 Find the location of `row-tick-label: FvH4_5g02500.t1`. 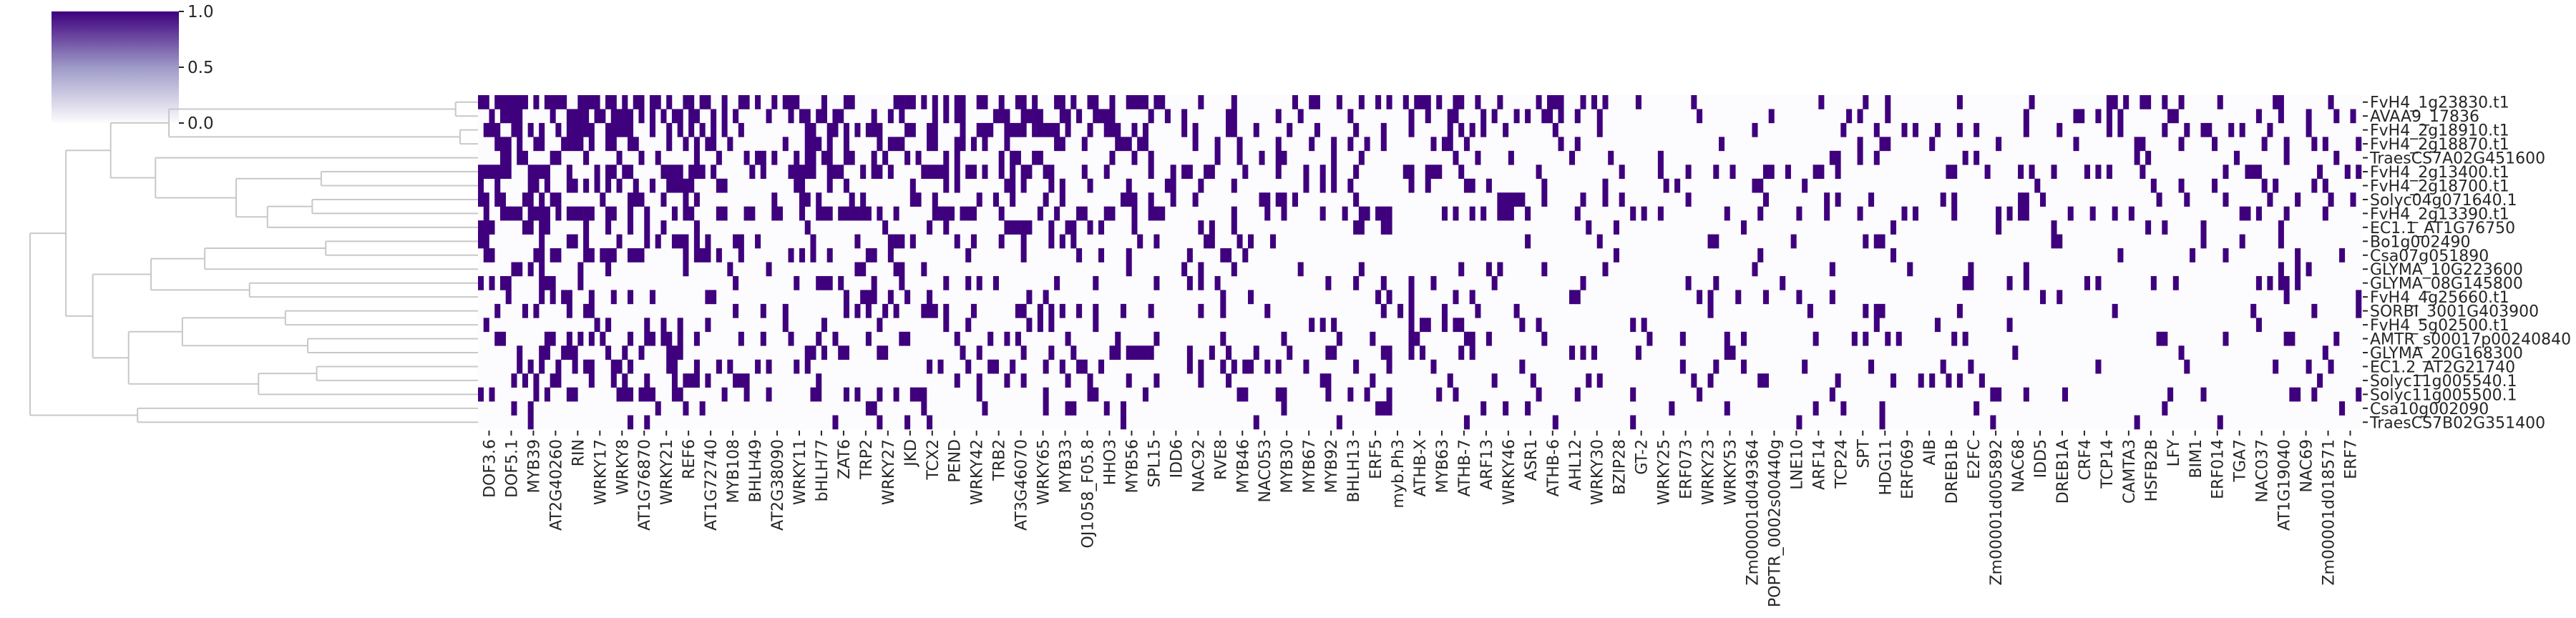

row-tick-label: FvH4_5g02500.t1 is located at coordinates (2439, 326).